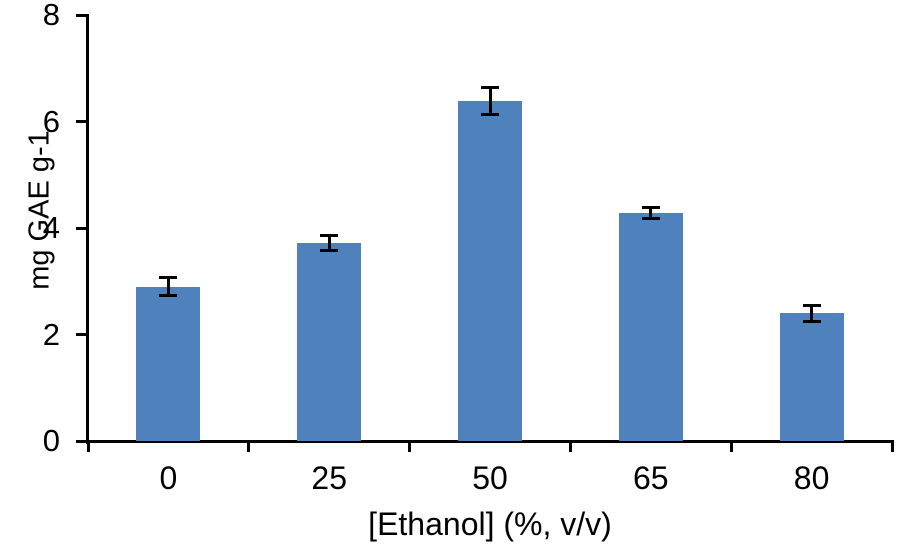  What do you see at coordinates (51, 334) in the screenshot?
I see `y-tick-label: 2` at bounding box center [51, 334].